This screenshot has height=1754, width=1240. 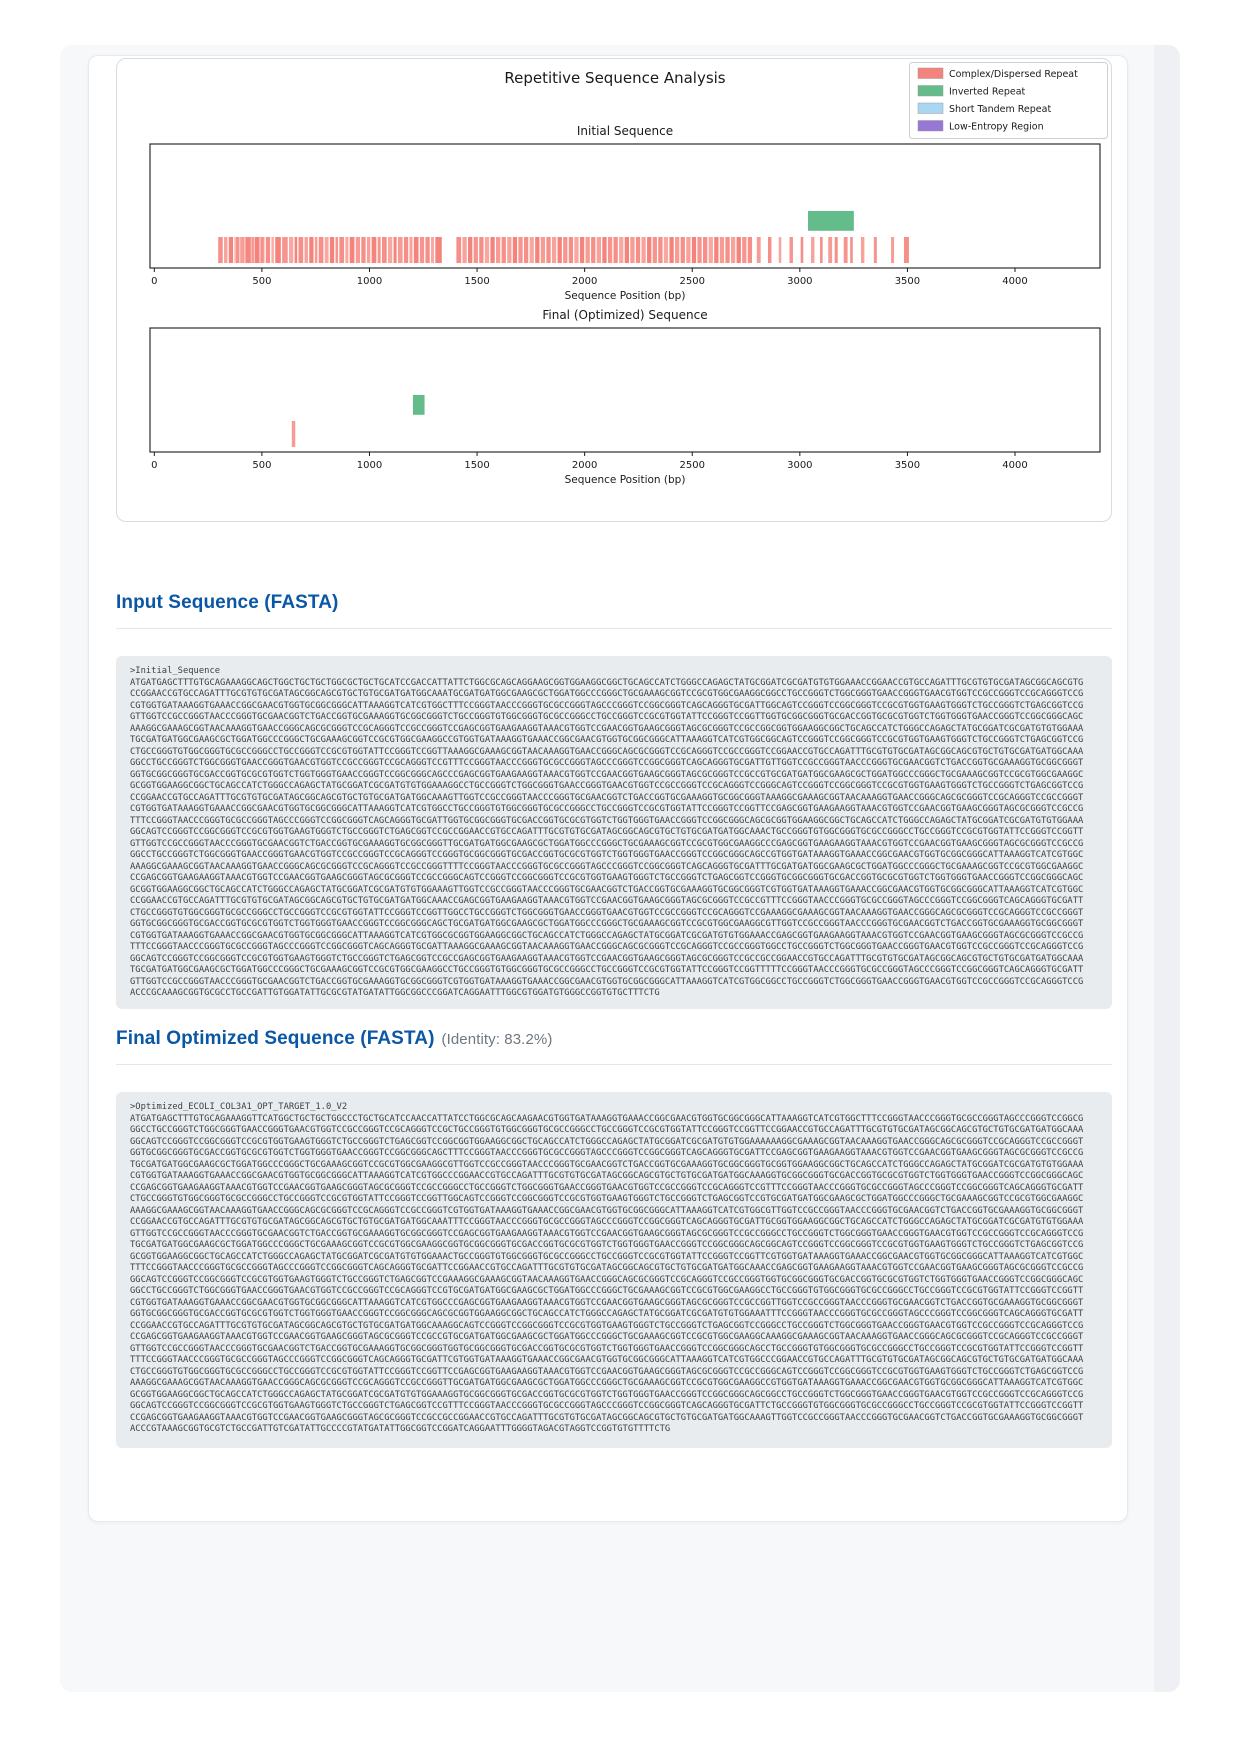 I want to click on legend-label-4: Low-Entropy Region, so click(x=996, y=127).